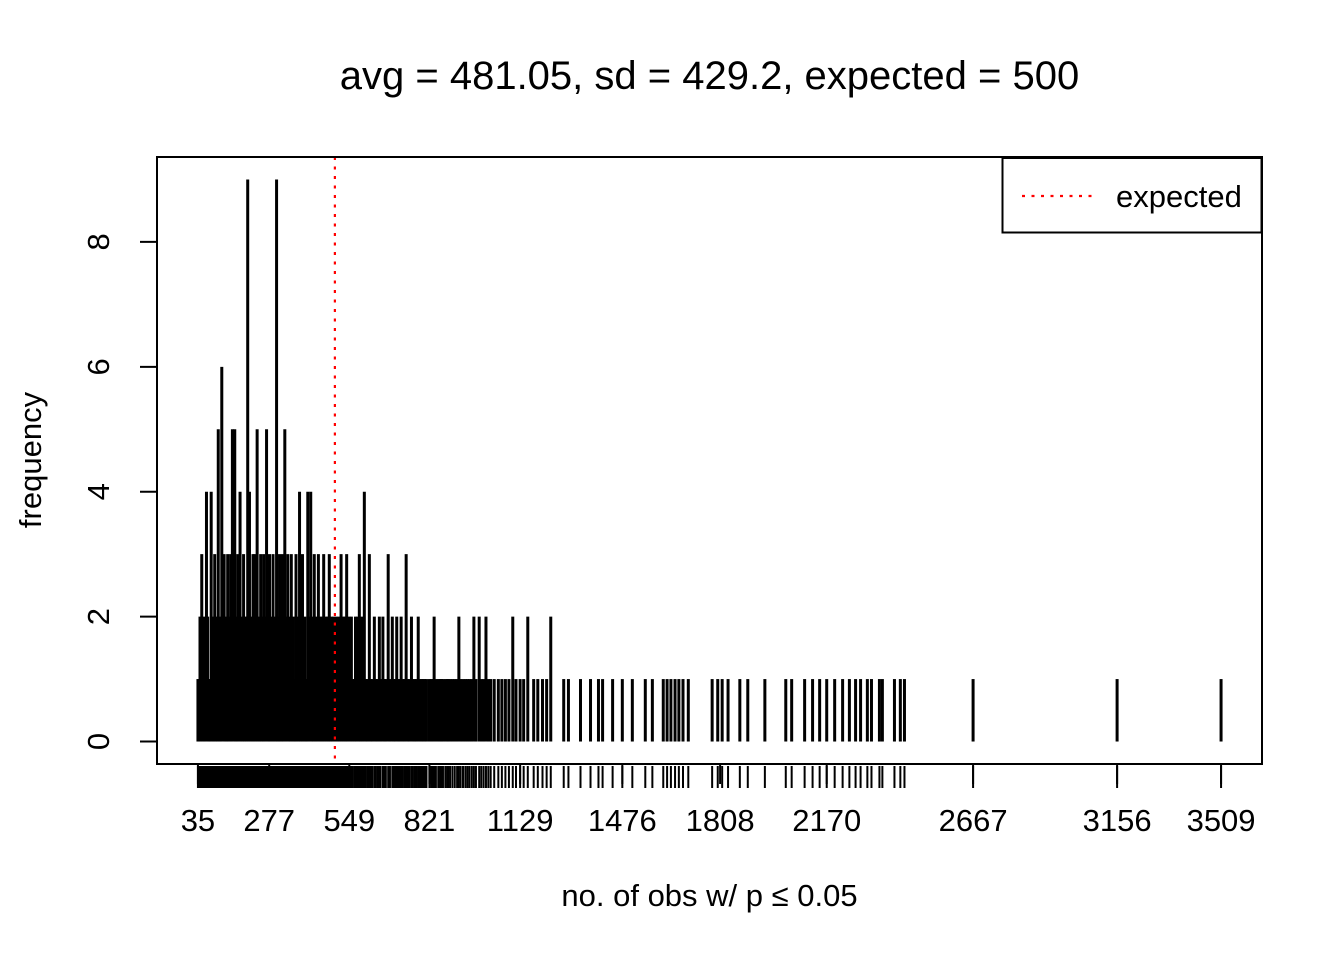 The image size is (1344, 960). I want to click on y-tick-label: 4, so click(98, 491).